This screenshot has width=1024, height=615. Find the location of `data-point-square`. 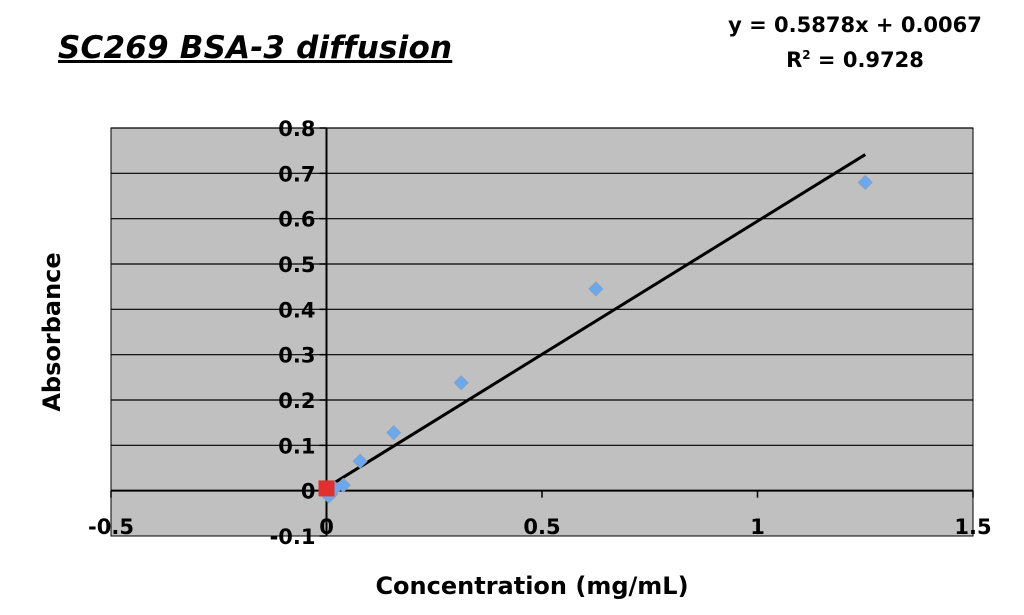

data-point-square is located at coordinates (326, 488).